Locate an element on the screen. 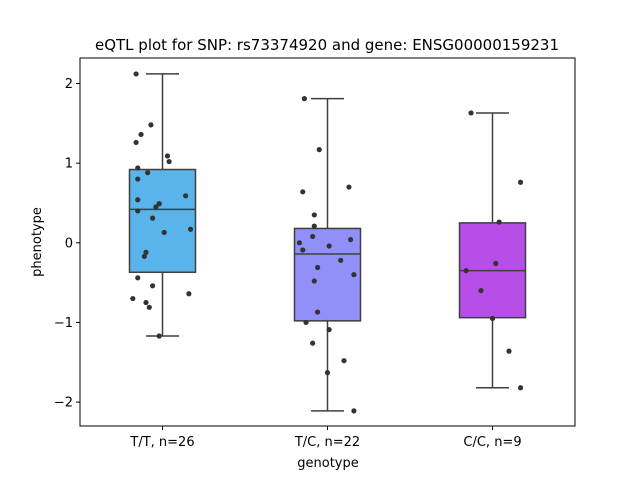  y-tick-label: 0 is located at coordinates (69, 243).